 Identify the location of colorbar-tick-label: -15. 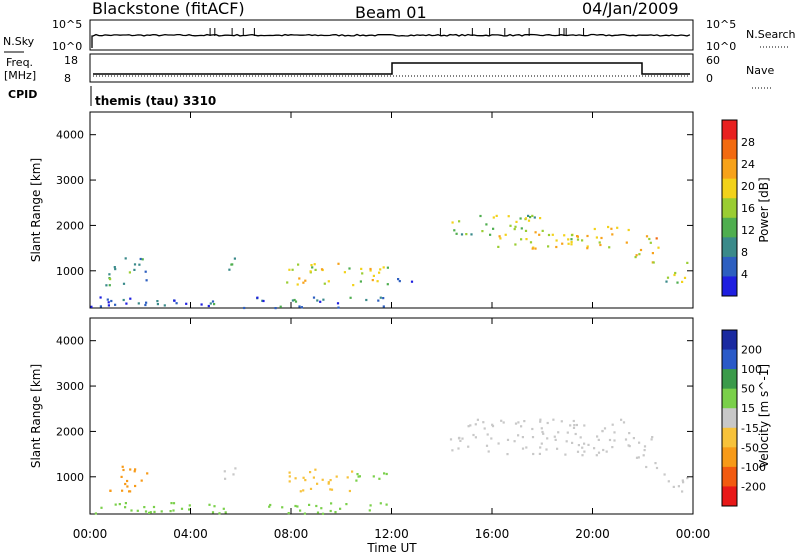
(750, 428).